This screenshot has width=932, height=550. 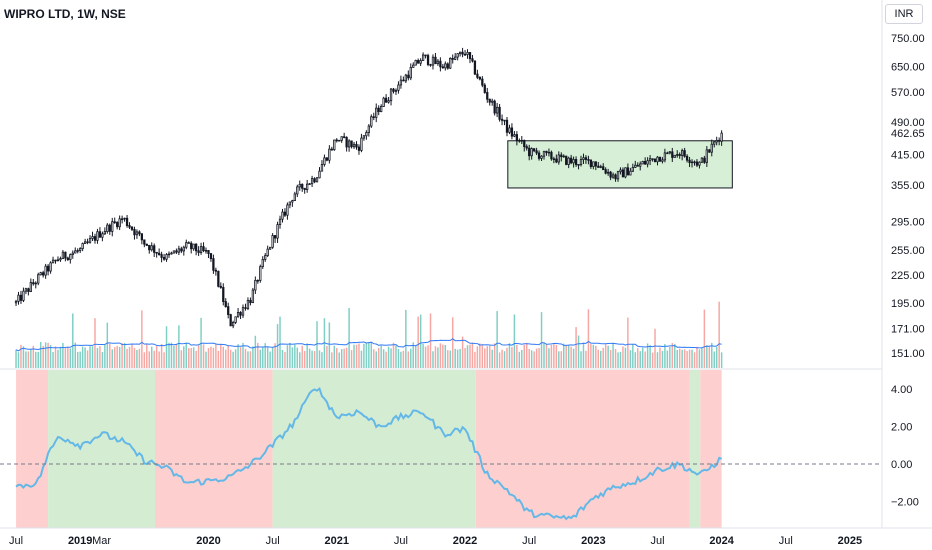 I want to click on time-tick-label: 2019, so click(x=80, y=541).